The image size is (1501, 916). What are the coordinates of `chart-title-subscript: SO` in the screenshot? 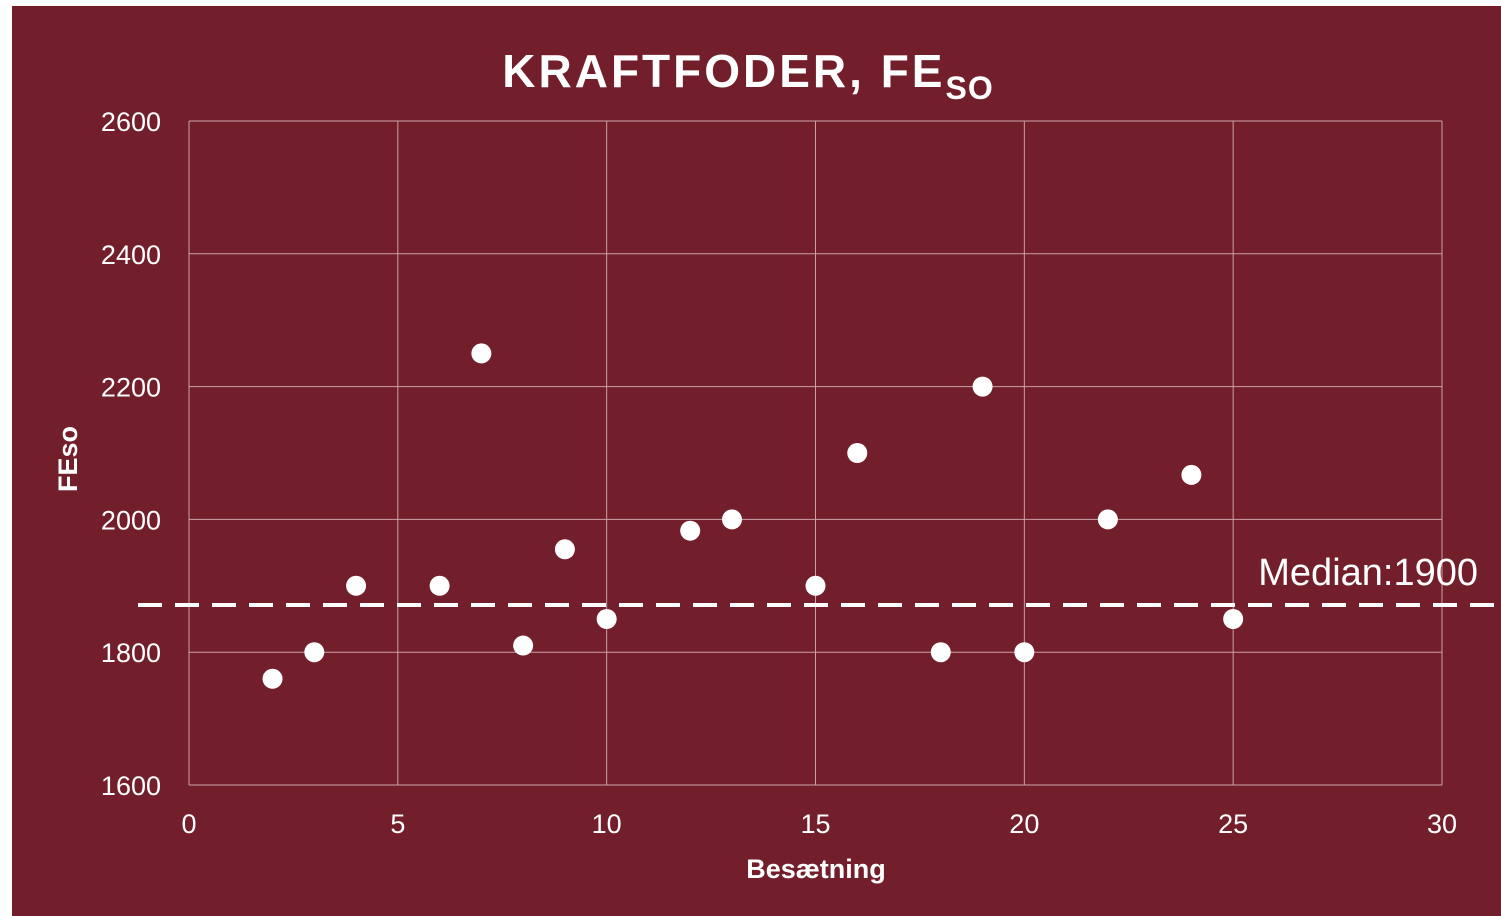 It's located at (969, 88).